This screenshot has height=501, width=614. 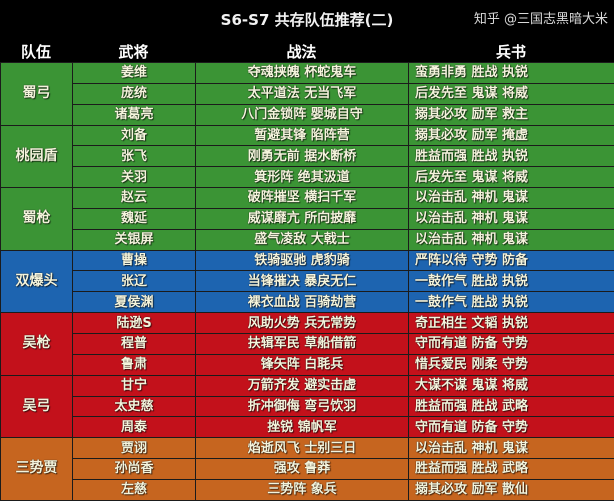 I want to click on header-general: 武将, so click(x=133, y=52).